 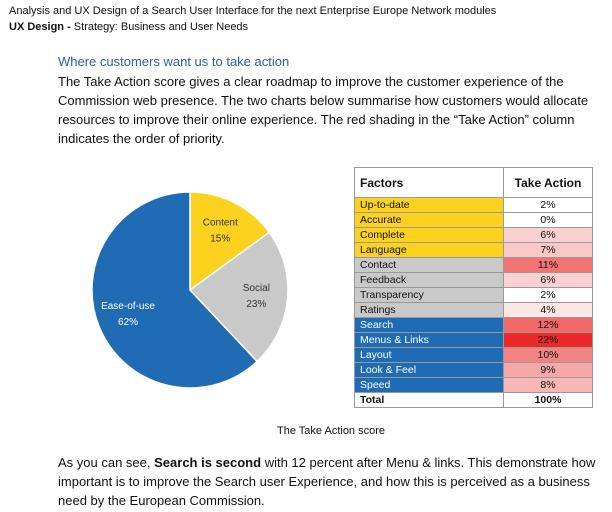 I want to click on closing-bold: Search is second, so click(x=208, y=462).